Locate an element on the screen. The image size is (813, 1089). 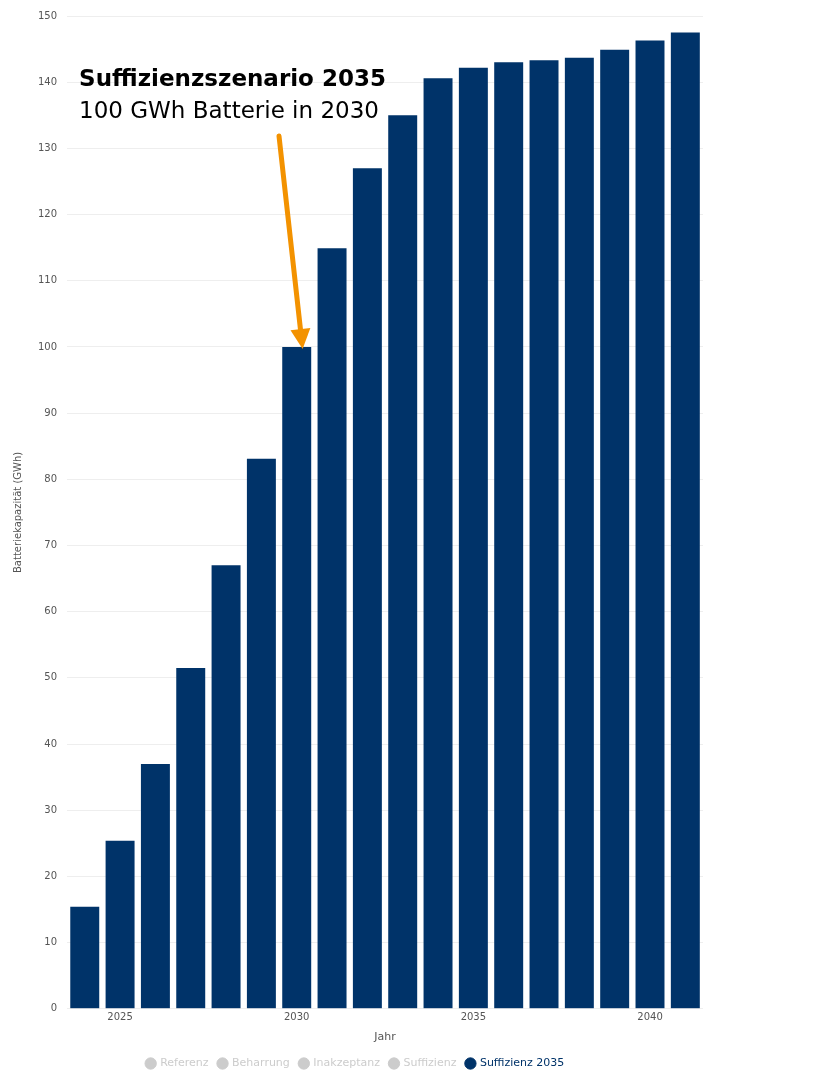
legend-label: Suffizienz 2035 is located at coordinates (522, 1063).